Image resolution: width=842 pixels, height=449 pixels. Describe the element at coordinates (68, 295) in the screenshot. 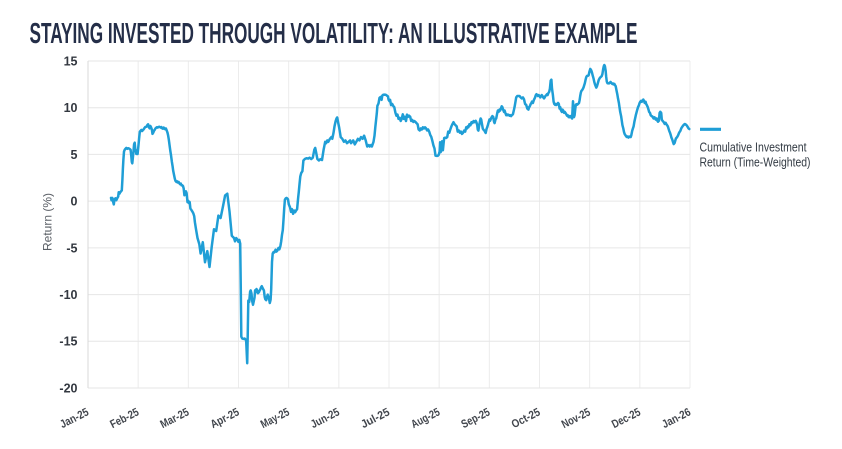

I see `svg-text: -10` at that location.